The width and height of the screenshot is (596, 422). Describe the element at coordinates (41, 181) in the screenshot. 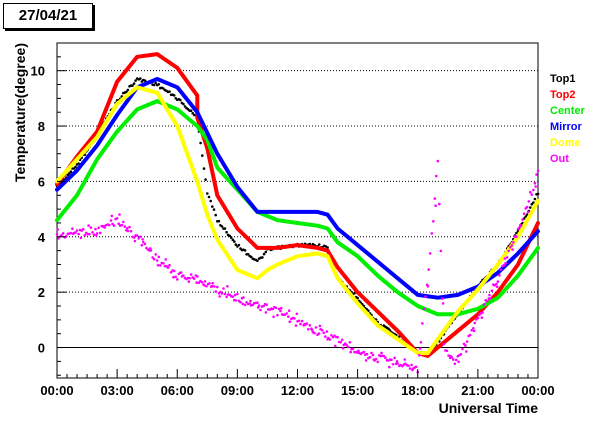

I see `y-tick-label: 6` at that location.